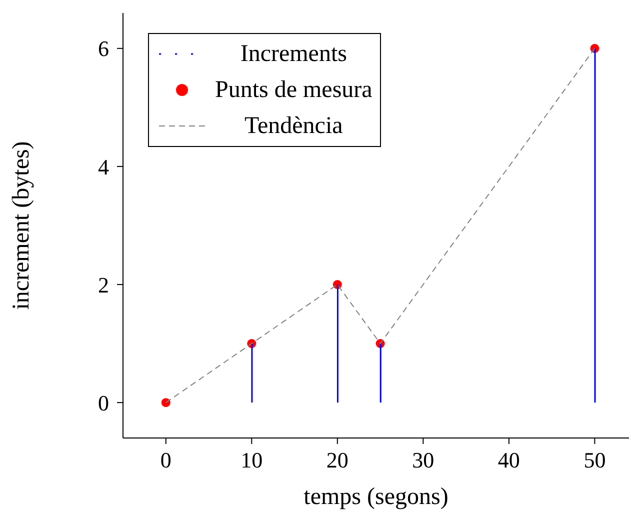 The image size is (631, 522). What do you see at coordinates (103, 403) in the screenshot?
I see `y-tick-label: 0` at bounding box center [103, 403].